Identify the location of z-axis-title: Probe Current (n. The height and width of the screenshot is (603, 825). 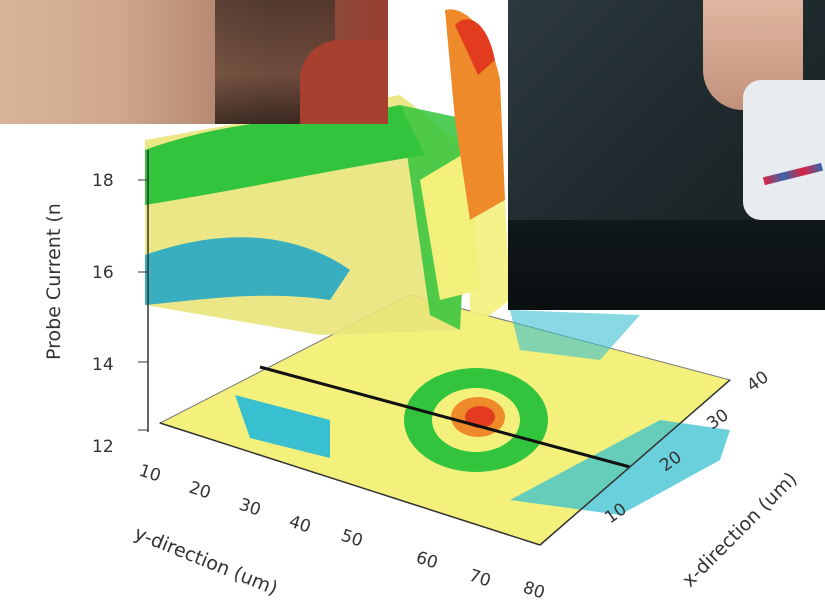
(54, 281).